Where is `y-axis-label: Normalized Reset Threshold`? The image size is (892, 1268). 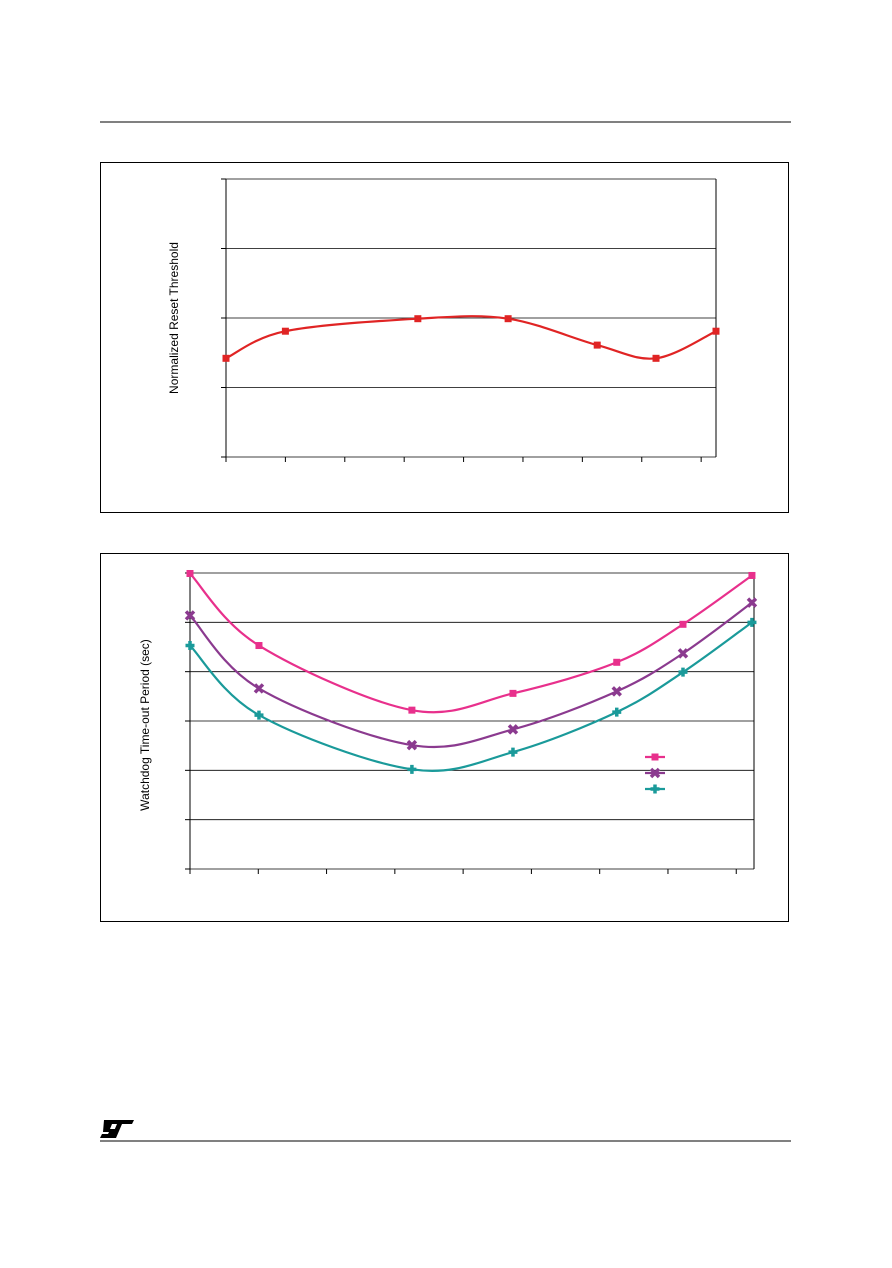
y-axis-label: Normalized Reset Threshold is located at coordinates (174, 318).